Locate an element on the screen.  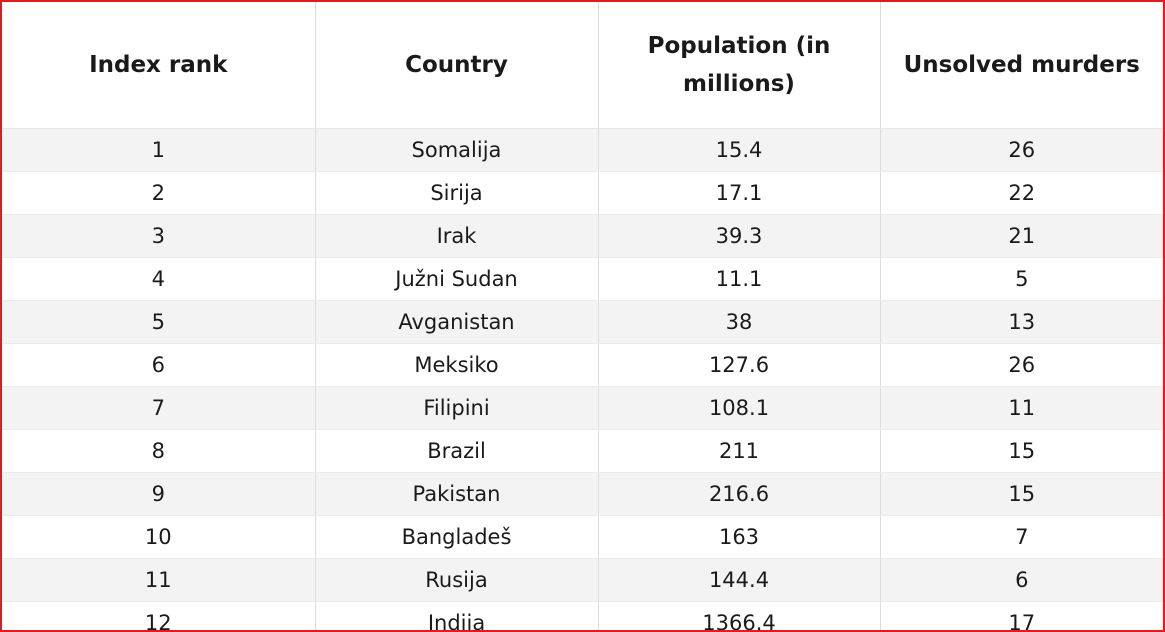
cell-country: Meksiko is located at coordinates (456, 365).